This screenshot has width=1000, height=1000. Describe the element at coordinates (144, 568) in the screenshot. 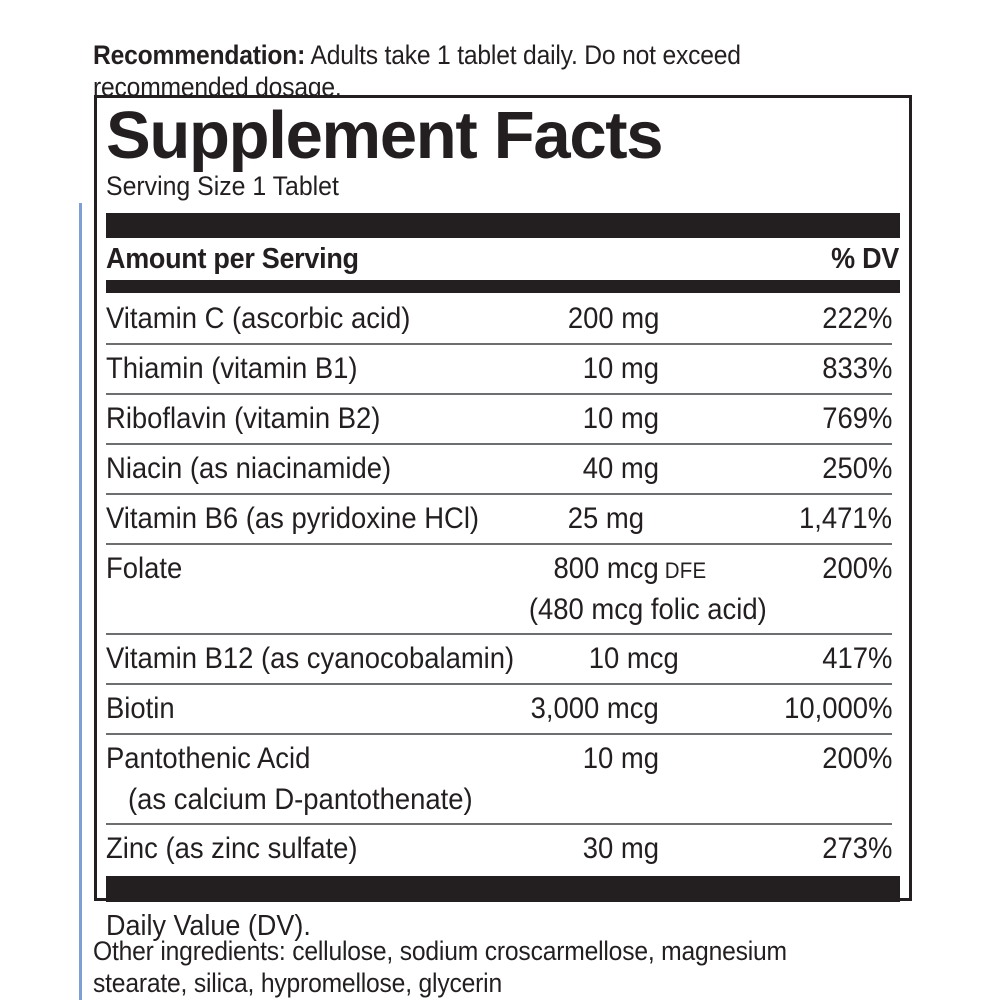

I see `nutrient-name: Folate` at that location.